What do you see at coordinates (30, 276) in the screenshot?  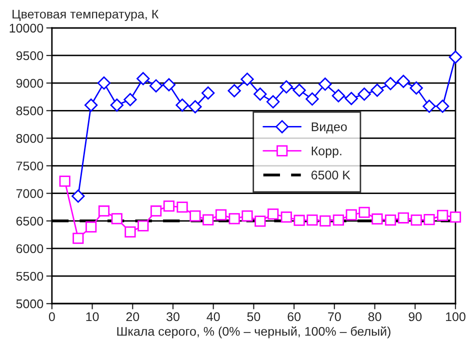 I see `y-tick-label: 5500` at bounding box center [30, 276].